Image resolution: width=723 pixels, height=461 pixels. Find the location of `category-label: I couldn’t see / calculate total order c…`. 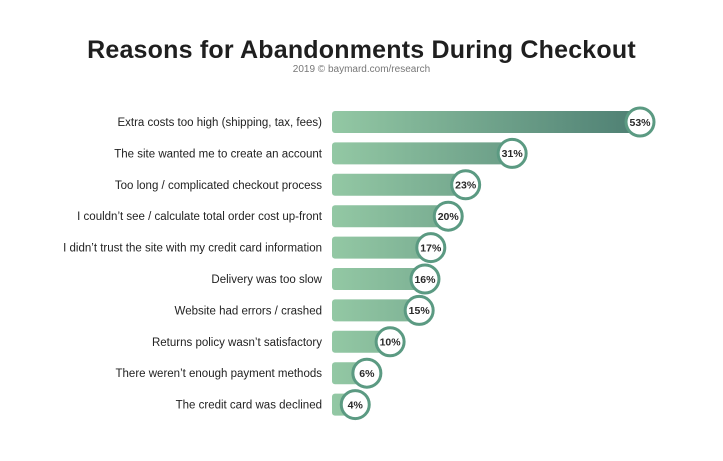

category-label: I couldn’t see / calculate total order c… is located at coordinates (200, 217).